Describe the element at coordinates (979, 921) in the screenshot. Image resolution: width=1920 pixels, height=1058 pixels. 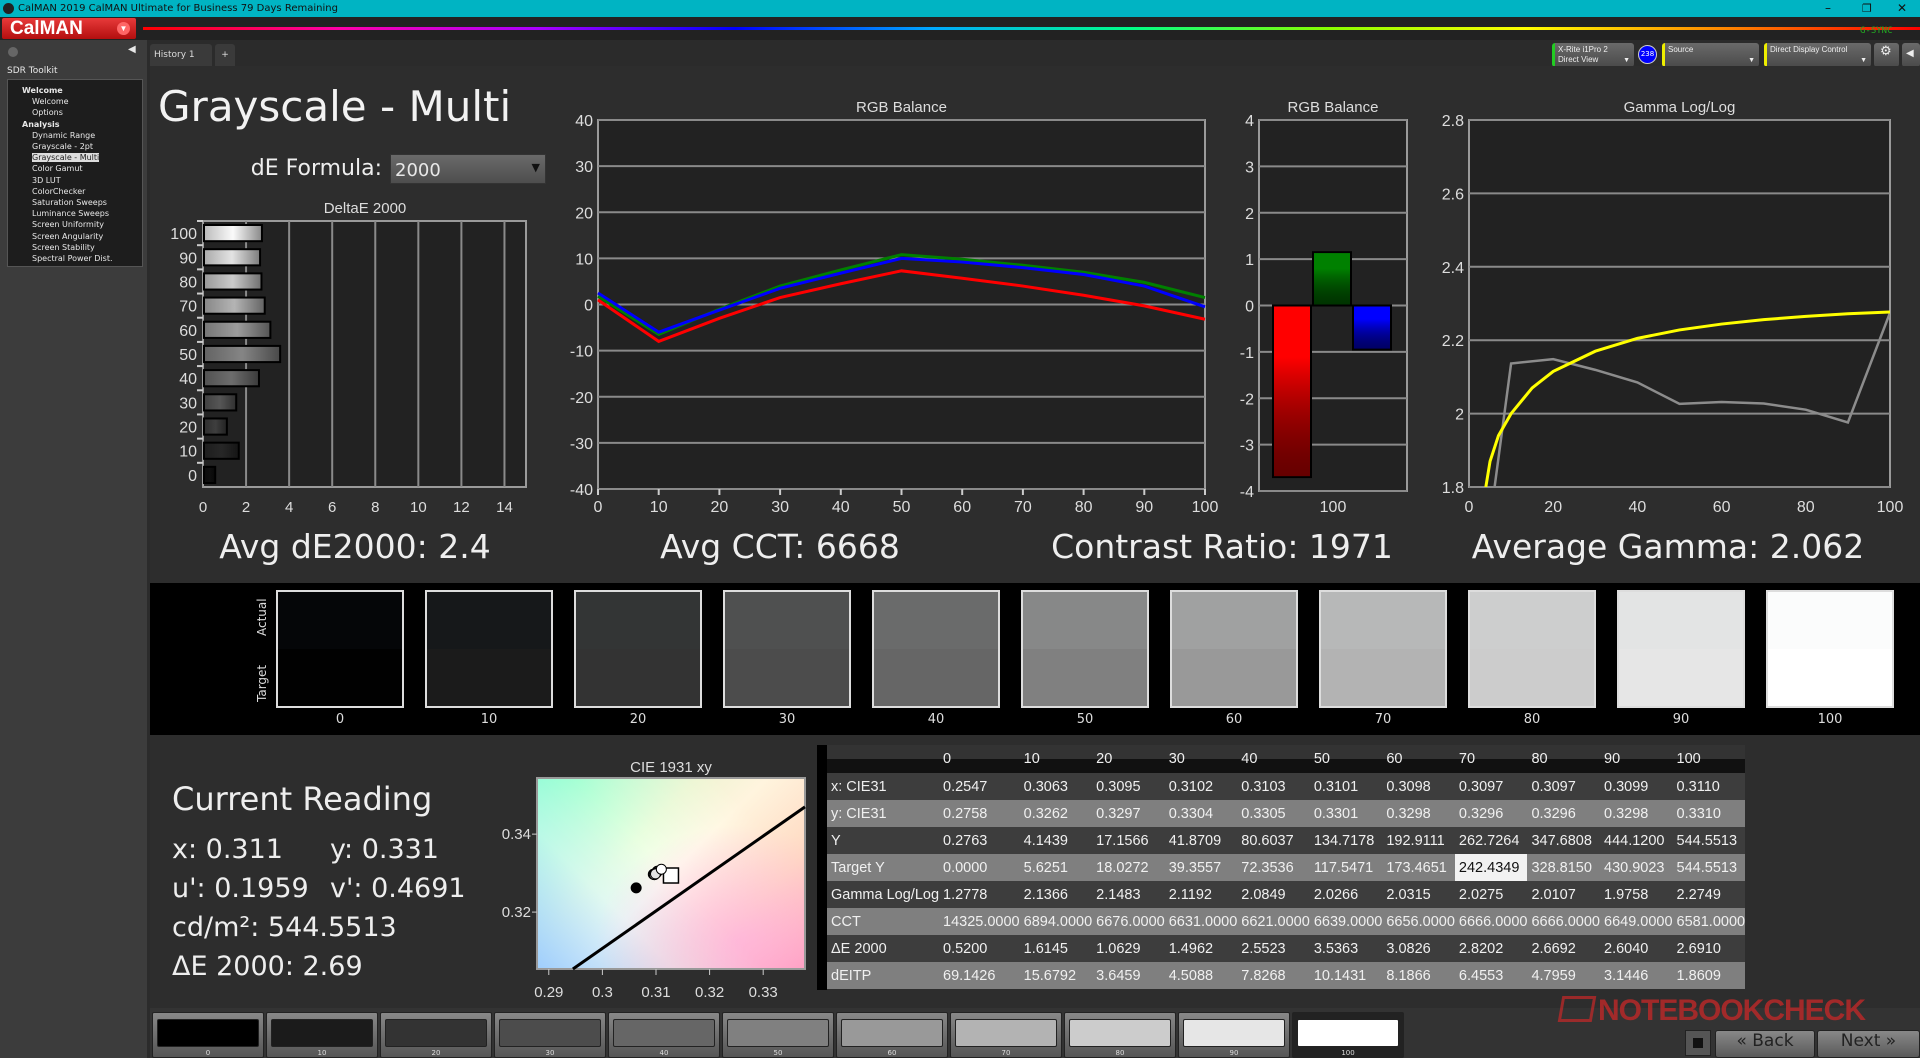
I see `table-cell: 14325.0000` at that location.